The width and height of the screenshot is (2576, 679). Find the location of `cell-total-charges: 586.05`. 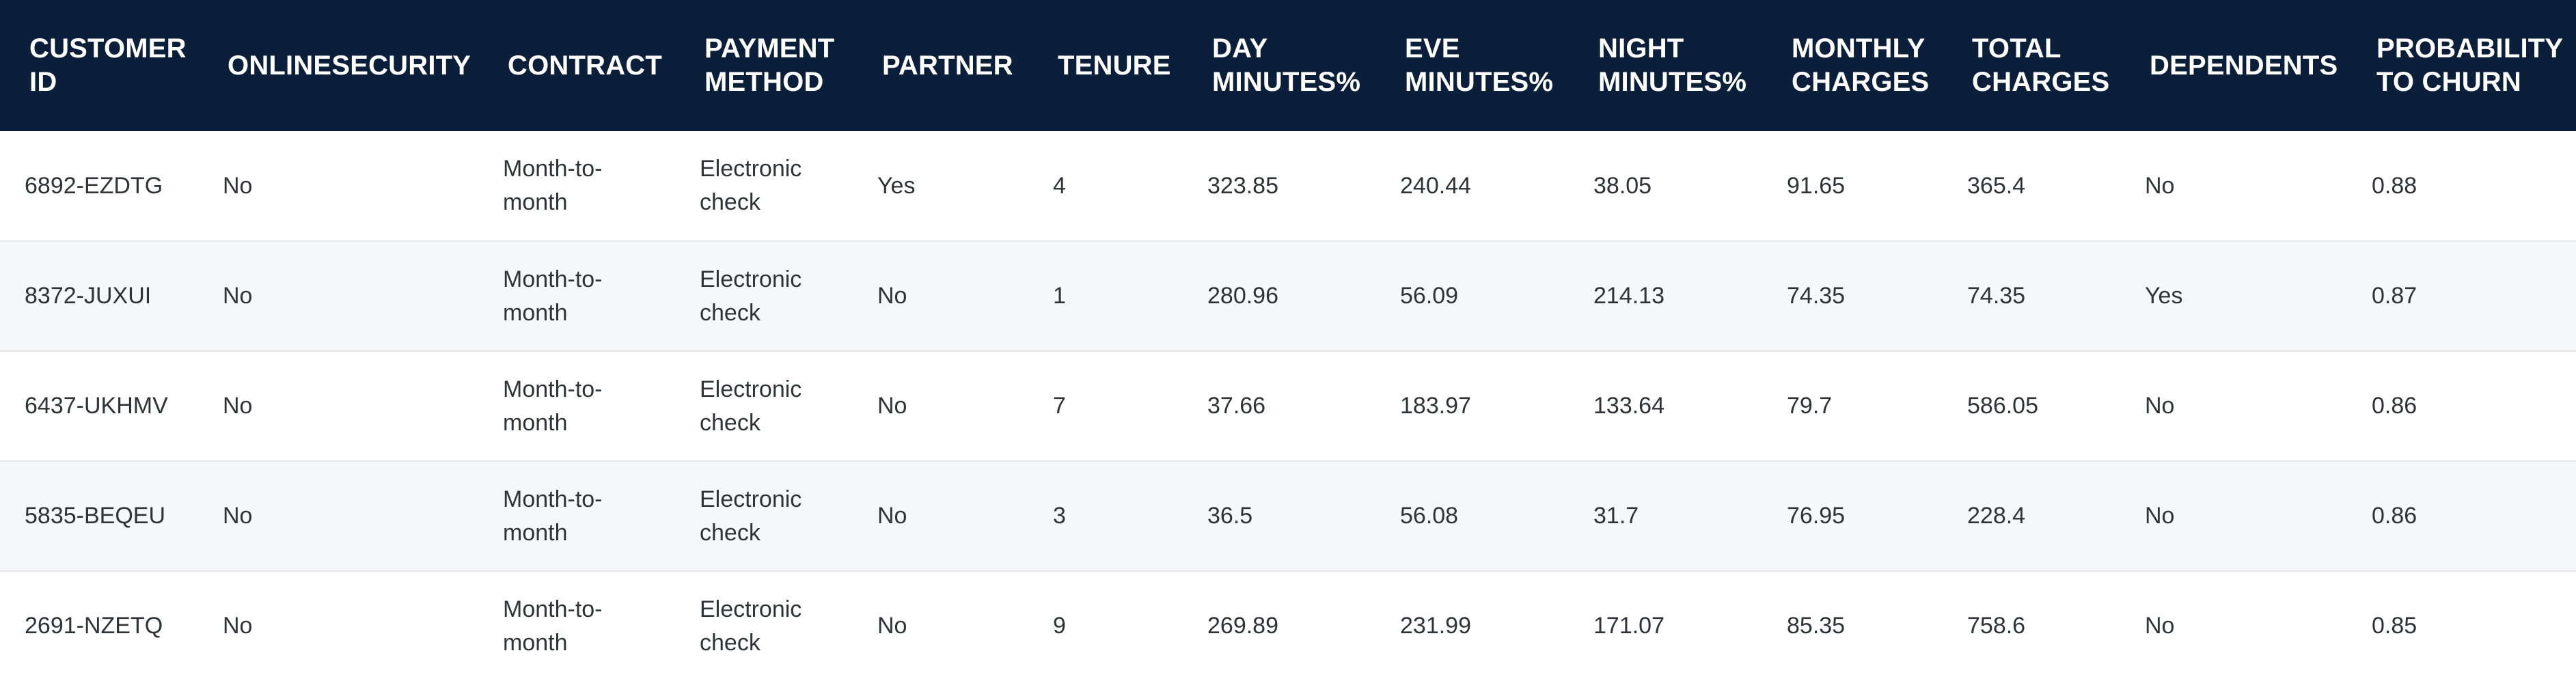

cell-total-charges: 586.05 is located at coordinates (2002, 406).